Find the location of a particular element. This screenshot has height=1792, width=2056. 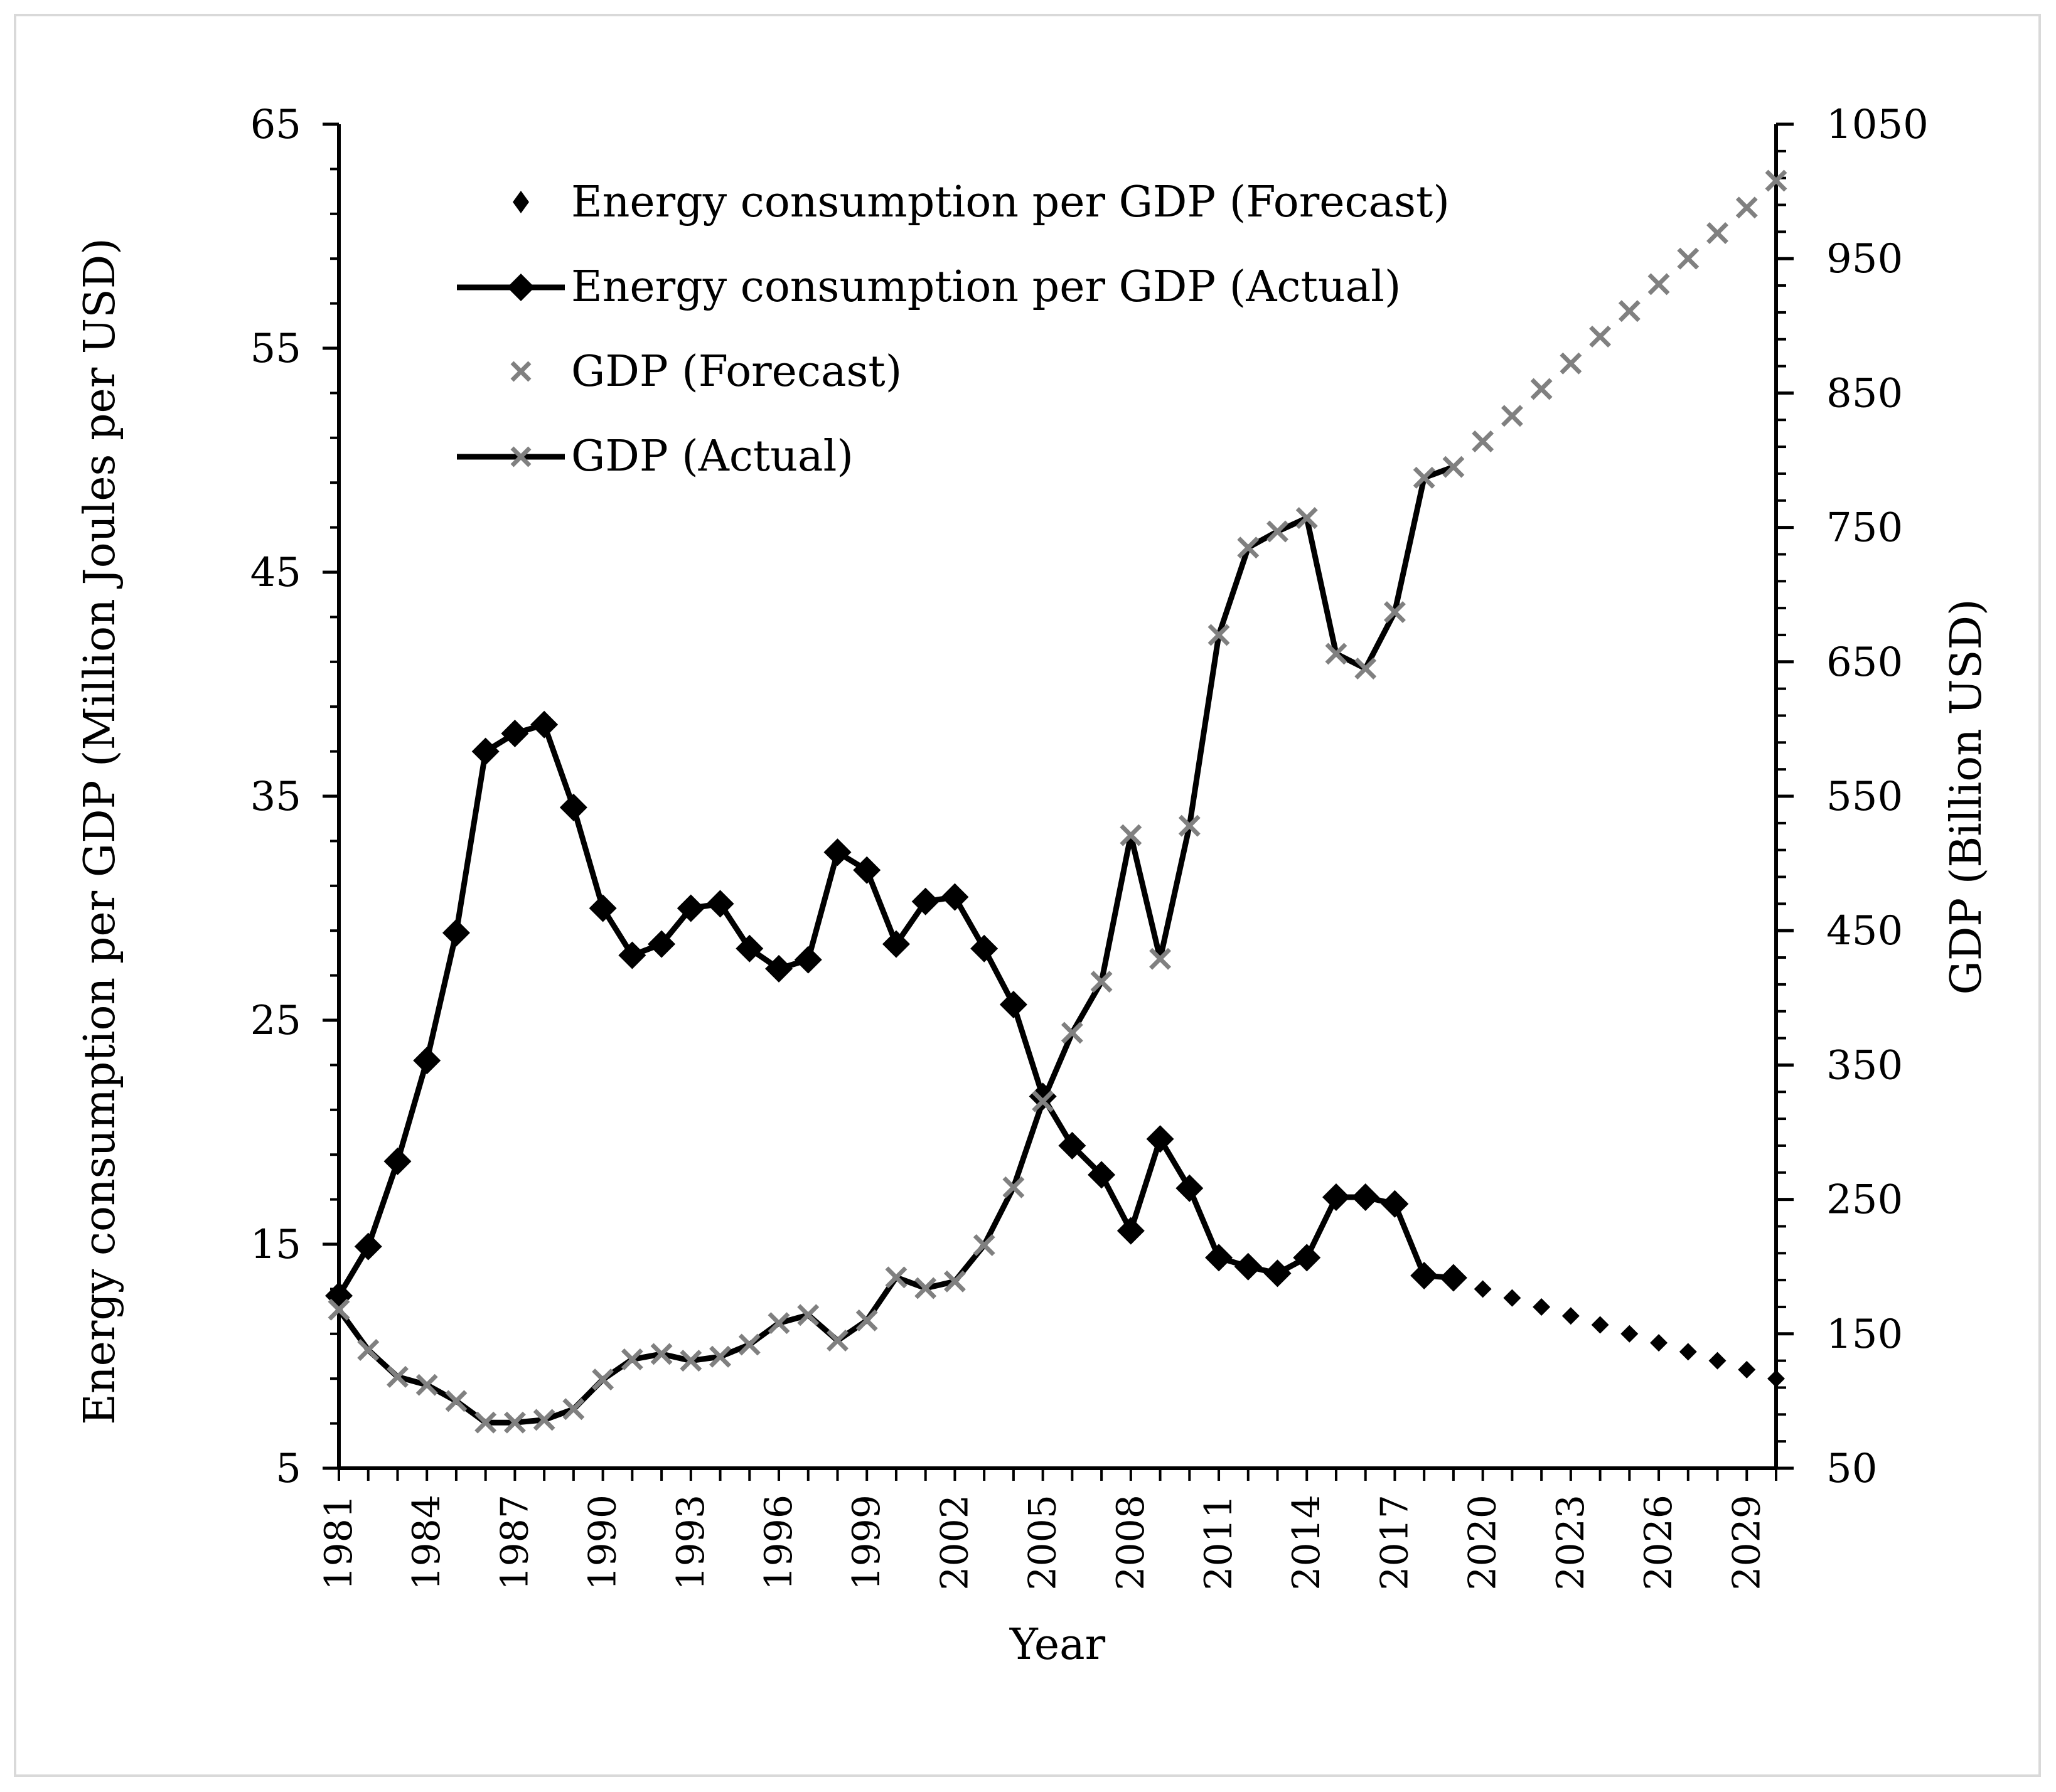

x-axis-title: Year is located at coordinates (1057, 1645).